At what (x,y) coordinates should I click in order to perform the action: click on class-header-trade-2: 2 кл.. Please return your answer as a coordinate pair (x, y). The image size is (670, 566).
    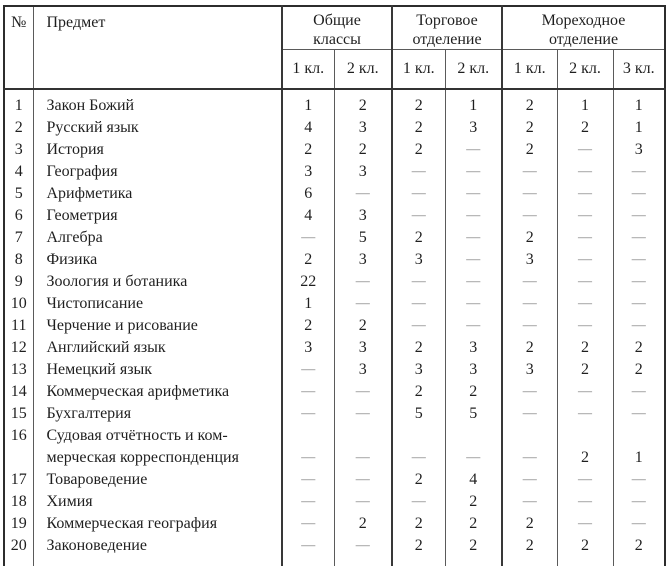
    Looking at the image, I should click on (473, 69).